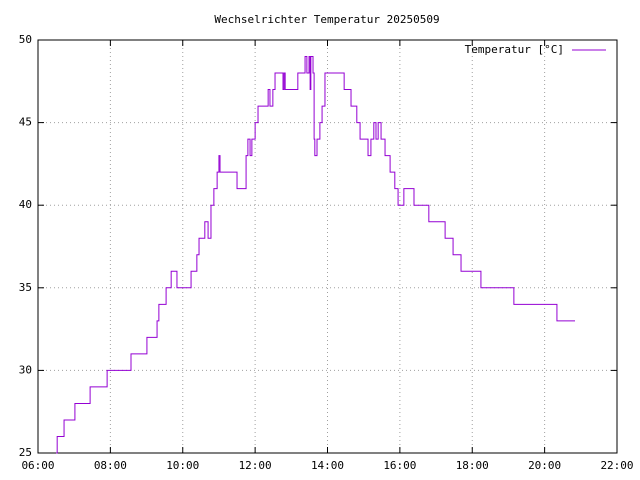 The image size is (640, 480). Describe the element at coordinates (514, 49) in the screenshot. I see `legend-label: Temperatur [°C]` at that location.